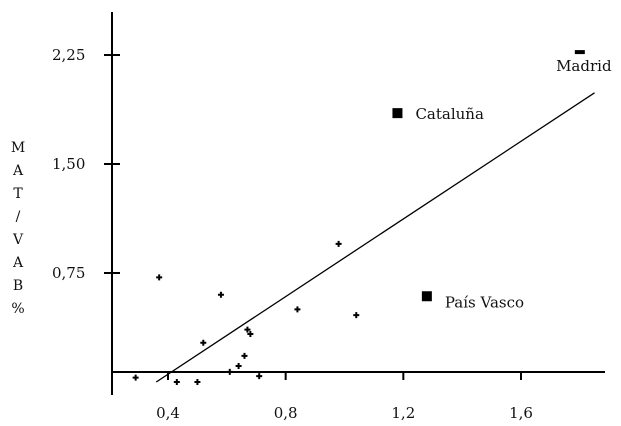 Image resolution: width=621 pixels, height=426 pixels. What do you see at coordinates (521, 413) in the screenshot?
I see `x-tick-label: 1,6` at bounding box center [521, 413].